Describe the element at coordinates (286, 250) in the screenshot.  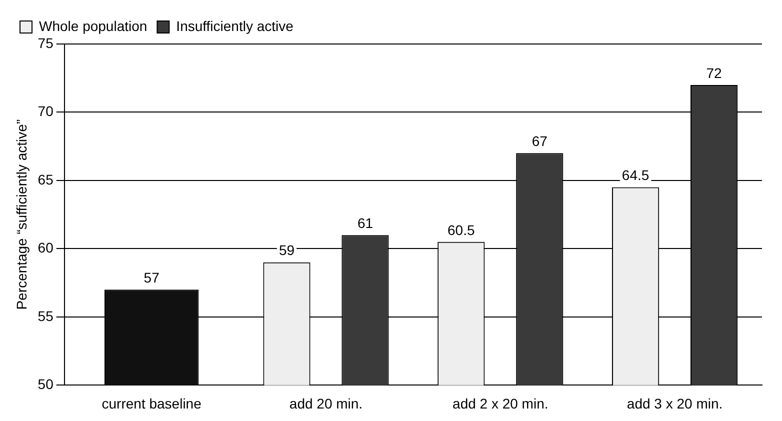
I see `data-label: 59` at that location.